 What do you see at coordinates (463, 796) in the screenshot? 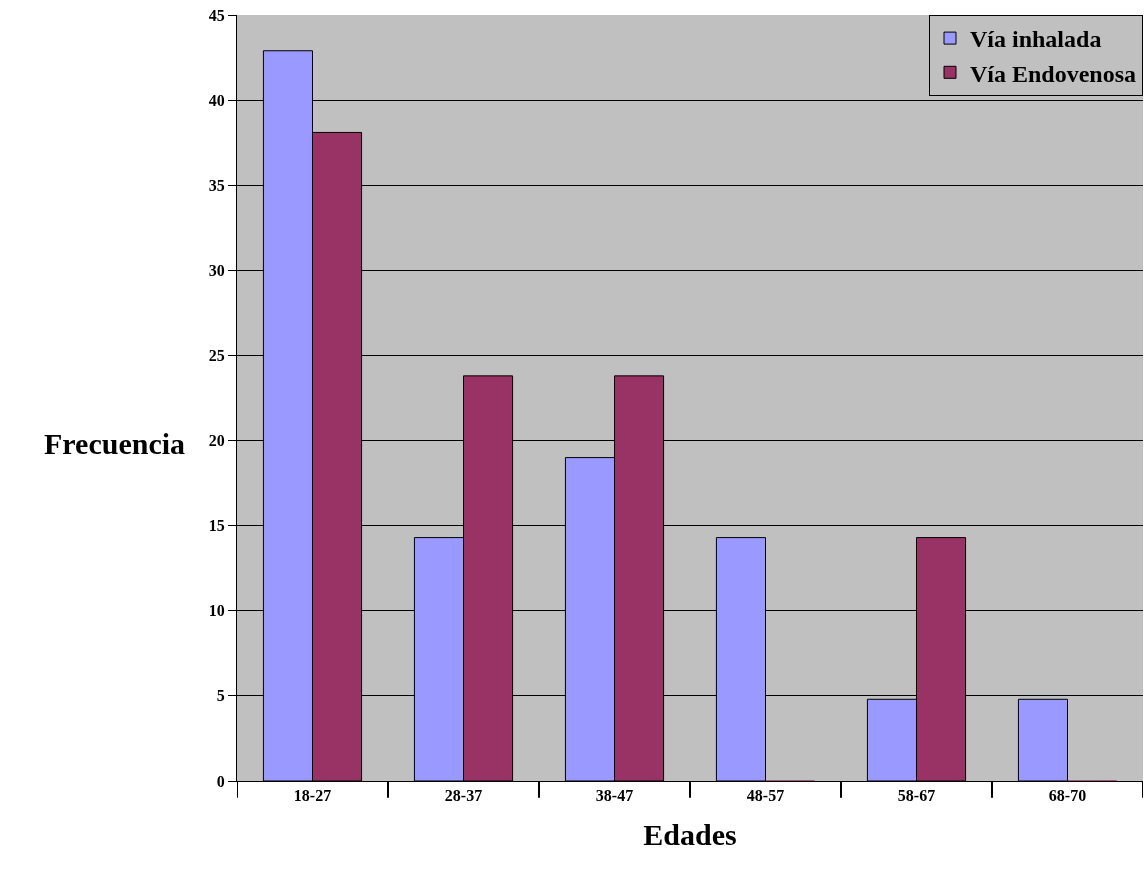
I see `x-tick-label: 28-37` at bounding box center [463, 796].